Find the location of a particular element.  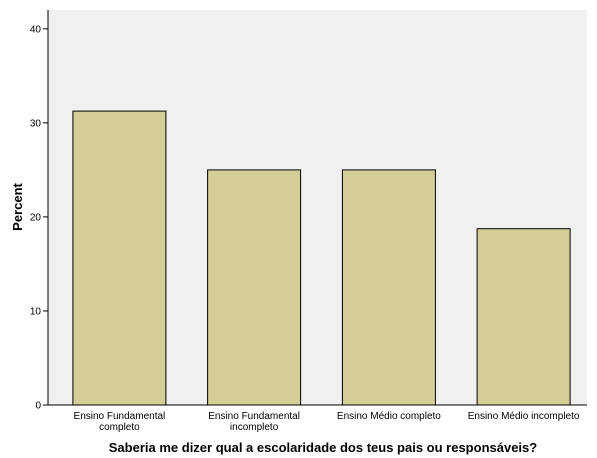

x-tick-label-line: Ensino Médio completo is located at coordinates (389, 416).